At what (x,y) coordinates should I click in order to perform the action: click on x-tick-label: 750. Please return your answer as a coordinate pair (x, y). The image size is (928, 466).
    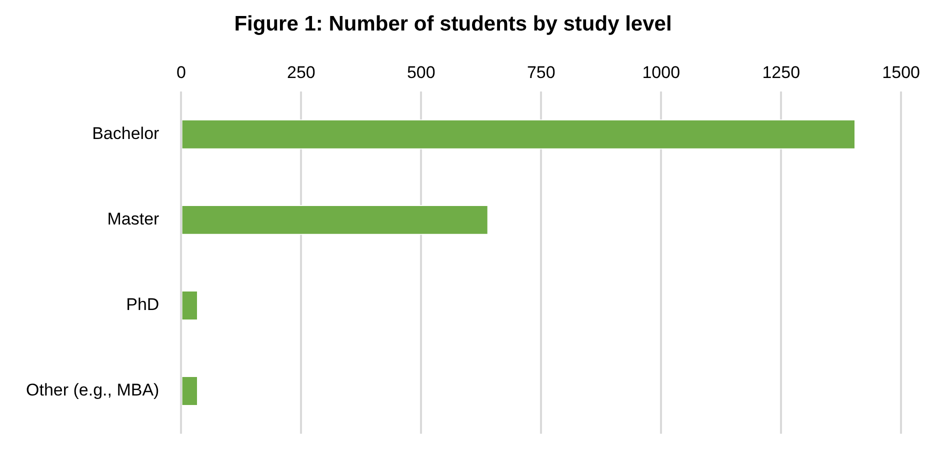
    Looking at the image, I should click on (541, 72).